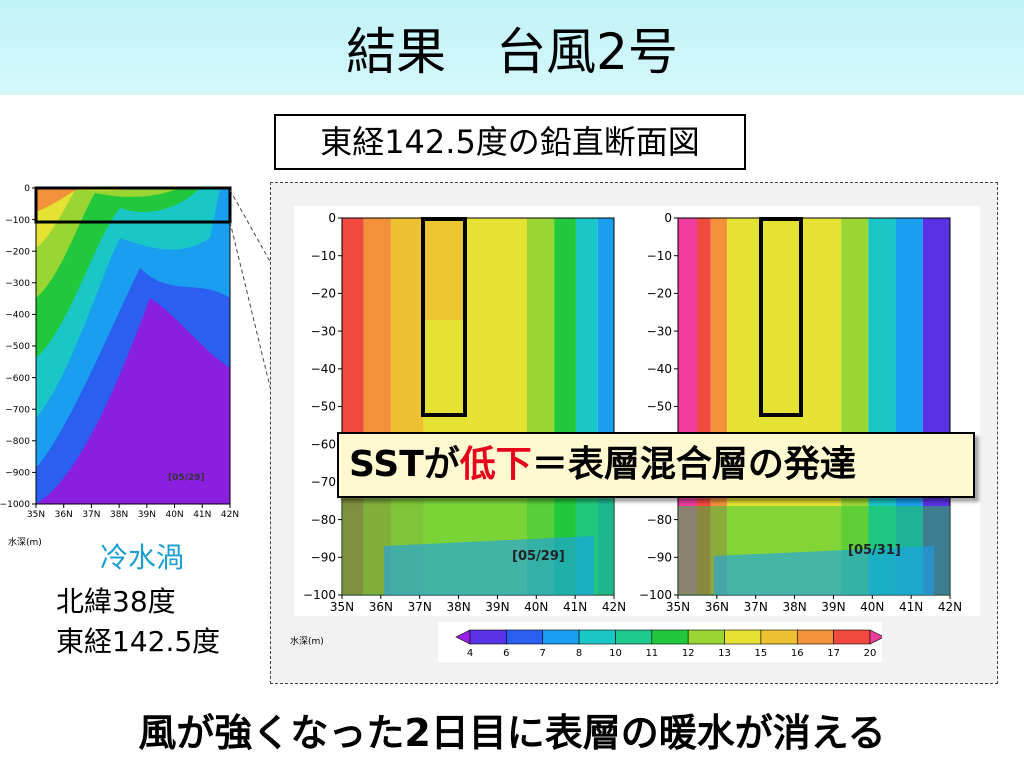 This screenshot has width=1024, height=768. Describe the element at coordinates (323, 369) in the screenshot. I see `day1-ytick-label: −40` at that location.